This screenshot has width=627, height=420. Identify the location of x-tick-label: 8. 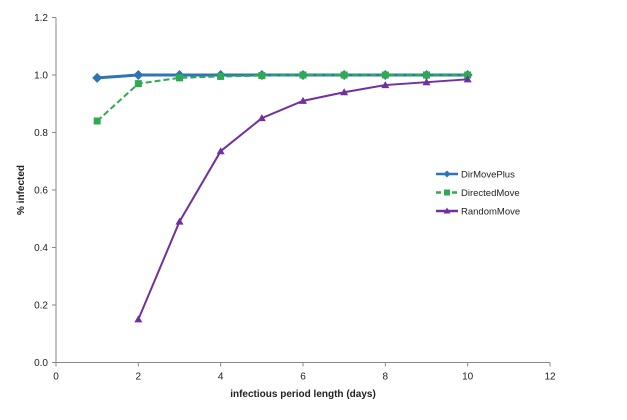
(386, 377).